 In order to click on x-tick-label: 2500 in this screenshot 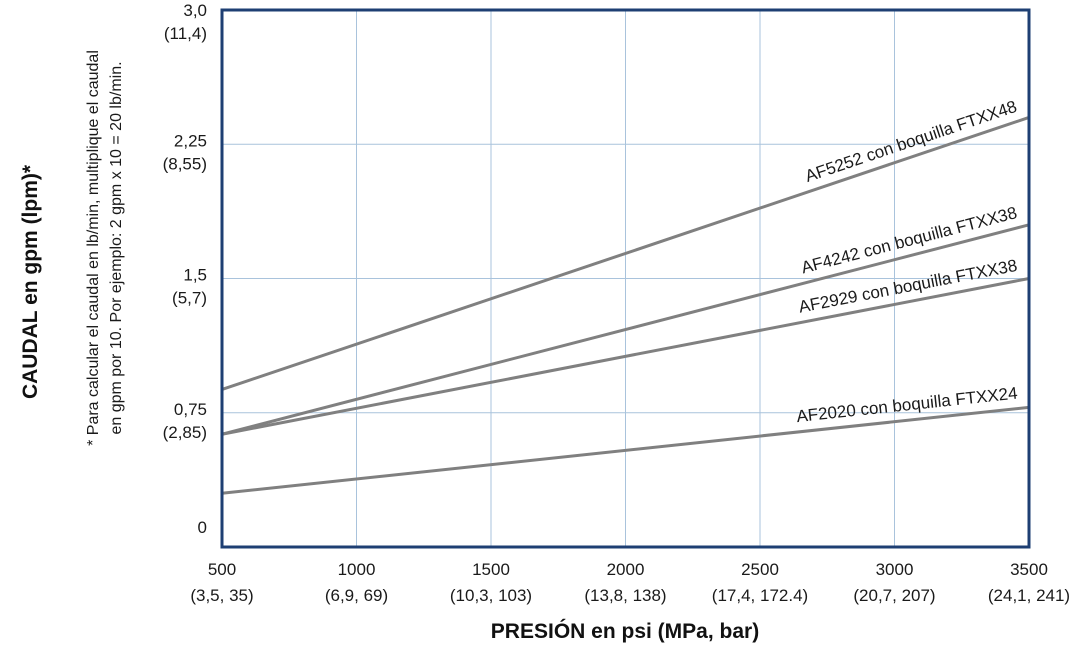, I will do `click(760, 569)`.